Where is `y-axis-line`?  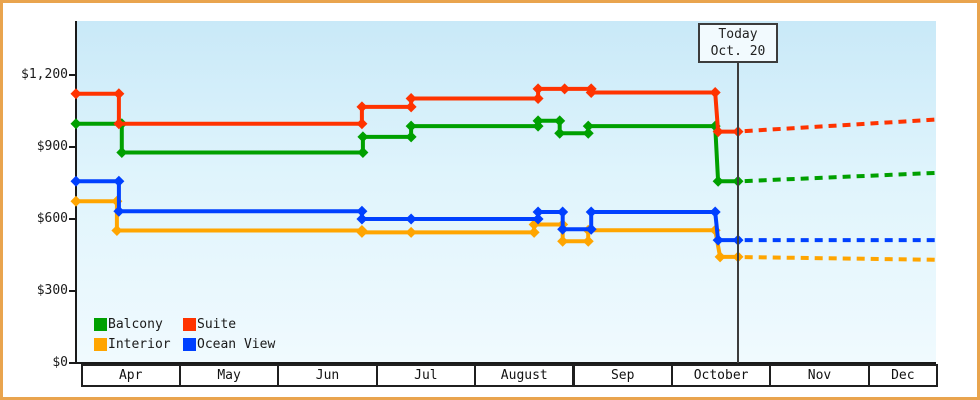
y-axis-line is located at coordinates (76, 192).